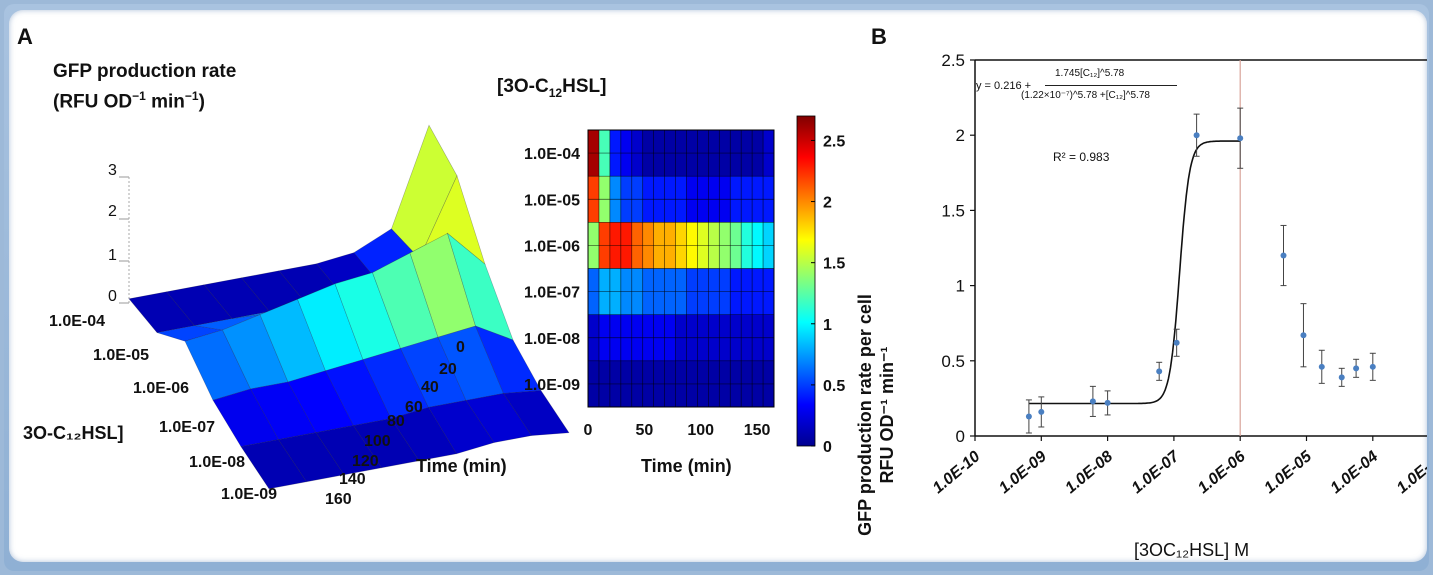 This screenshot has width=1433, height=575. I want to click on x-tick-label: 1.0E-04, so click(1355, 472).